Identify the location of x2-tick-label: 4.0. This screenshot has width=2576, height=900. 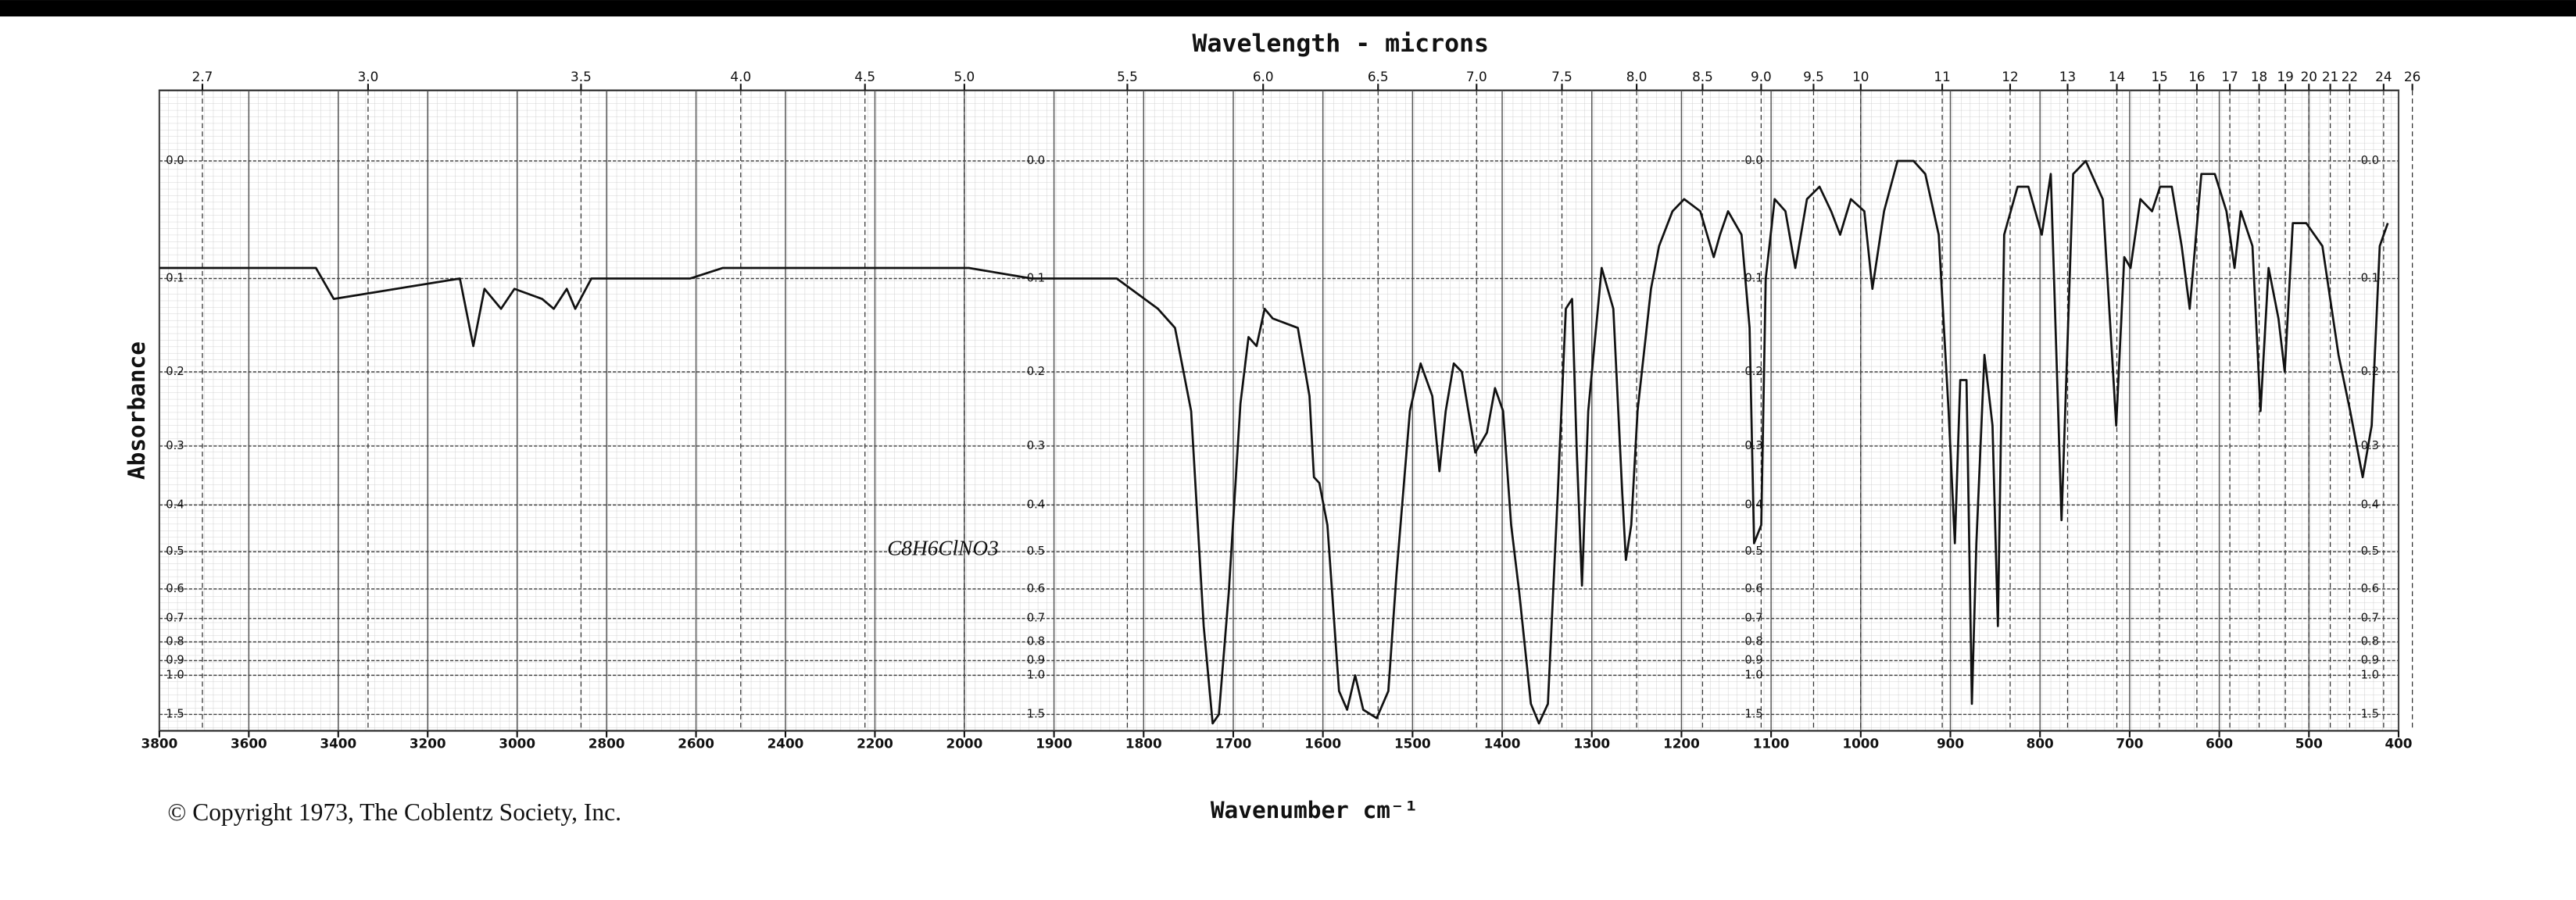
(740, 76).